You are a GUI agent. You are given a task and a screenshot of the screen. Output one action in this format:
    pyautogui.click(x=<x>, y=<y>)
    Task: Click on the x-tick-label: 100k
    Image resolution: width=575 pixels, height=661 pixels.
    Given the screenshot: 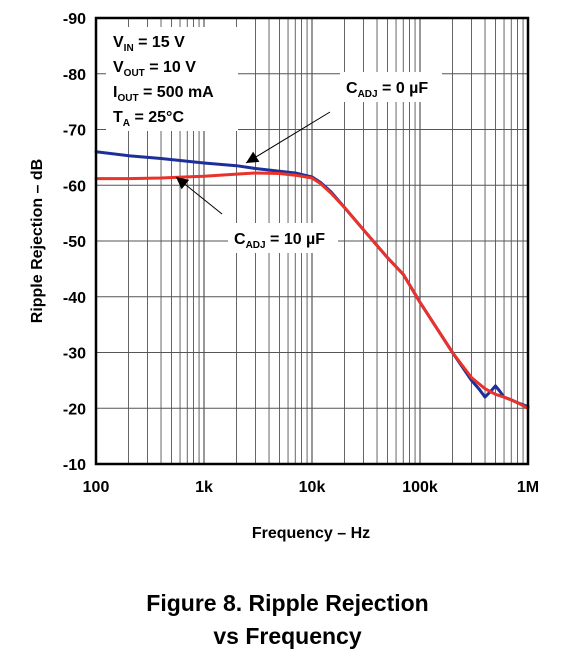 What is the action you would take?
    pyautogui.click(x=420, y=487)
    